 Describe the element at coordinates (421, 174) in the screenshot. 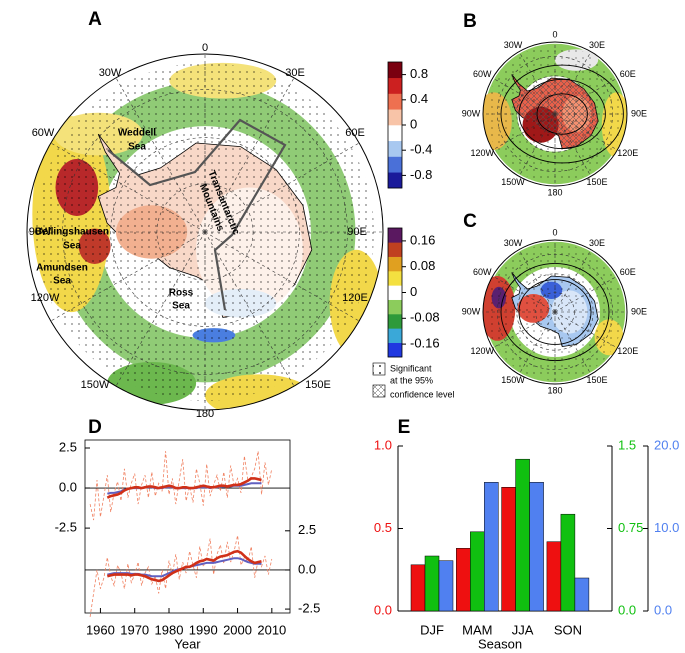

I see `colorbar-label: -0.8` at that location.